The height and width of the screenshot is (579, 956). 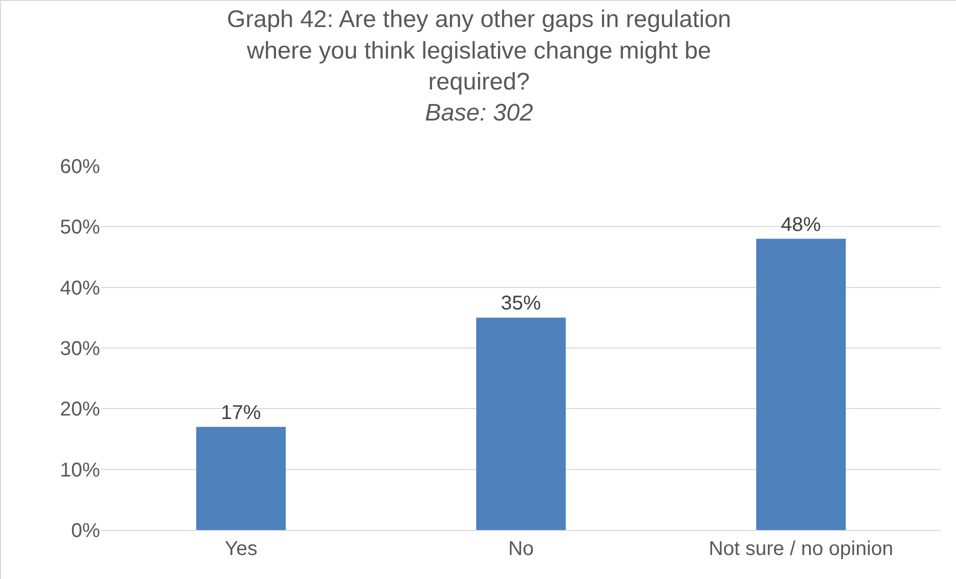 What do you see at coordinates (80, 167) in the screenshot?
I see `y-tick-label: 60%` at bounding box center [80, 167].